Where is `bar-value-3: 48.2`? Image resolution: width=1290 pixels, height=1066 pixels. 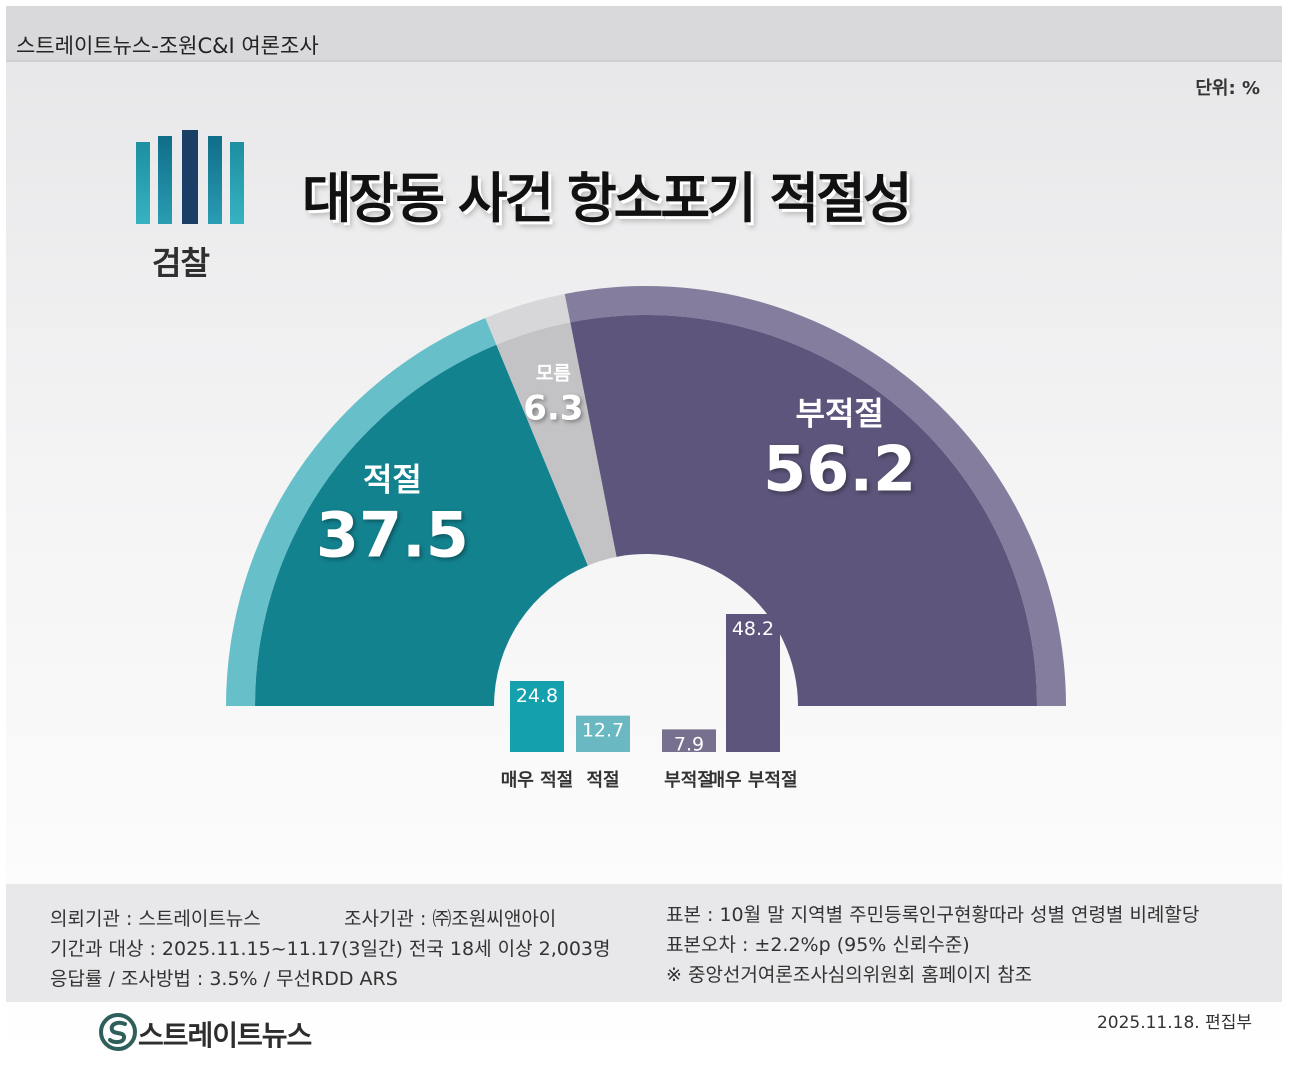 bar-value-3: 48.2 is located at coordinates (753, 629).